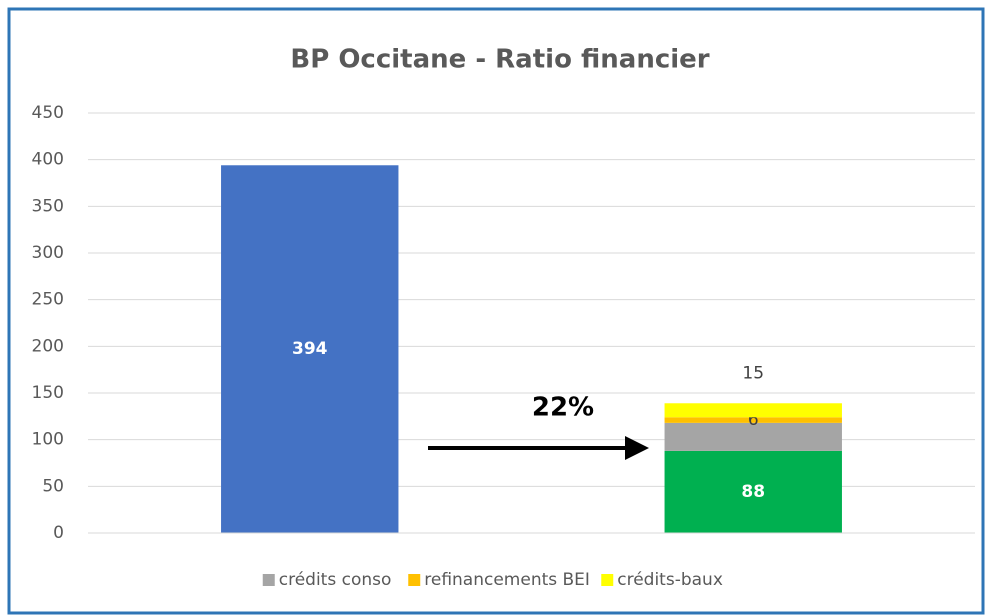 The image size is (990, 616). Describe the element at coordinates (48, 206) in the screenshot. I see `y-tick-label: 350` at that location.